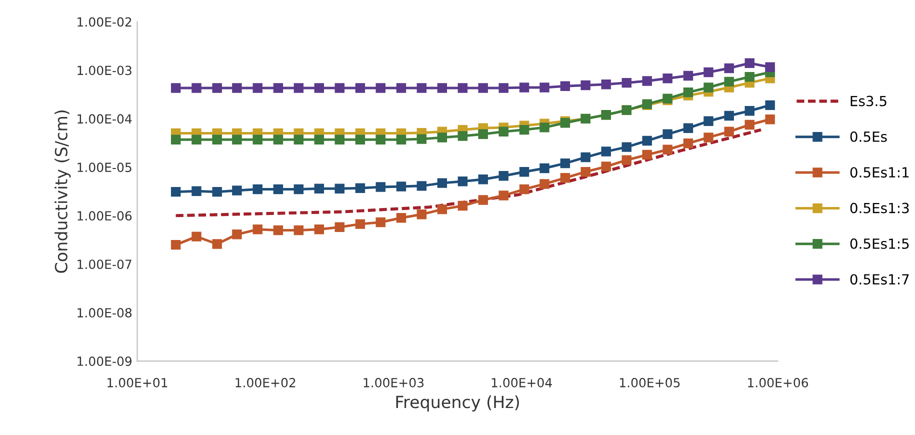 Image resolution: width=915 pixels, height=435 pixels. Describe the element at coordinates (105, 167) in the screenshot. I see `y-tick-label: 1.00E-05` at that location.